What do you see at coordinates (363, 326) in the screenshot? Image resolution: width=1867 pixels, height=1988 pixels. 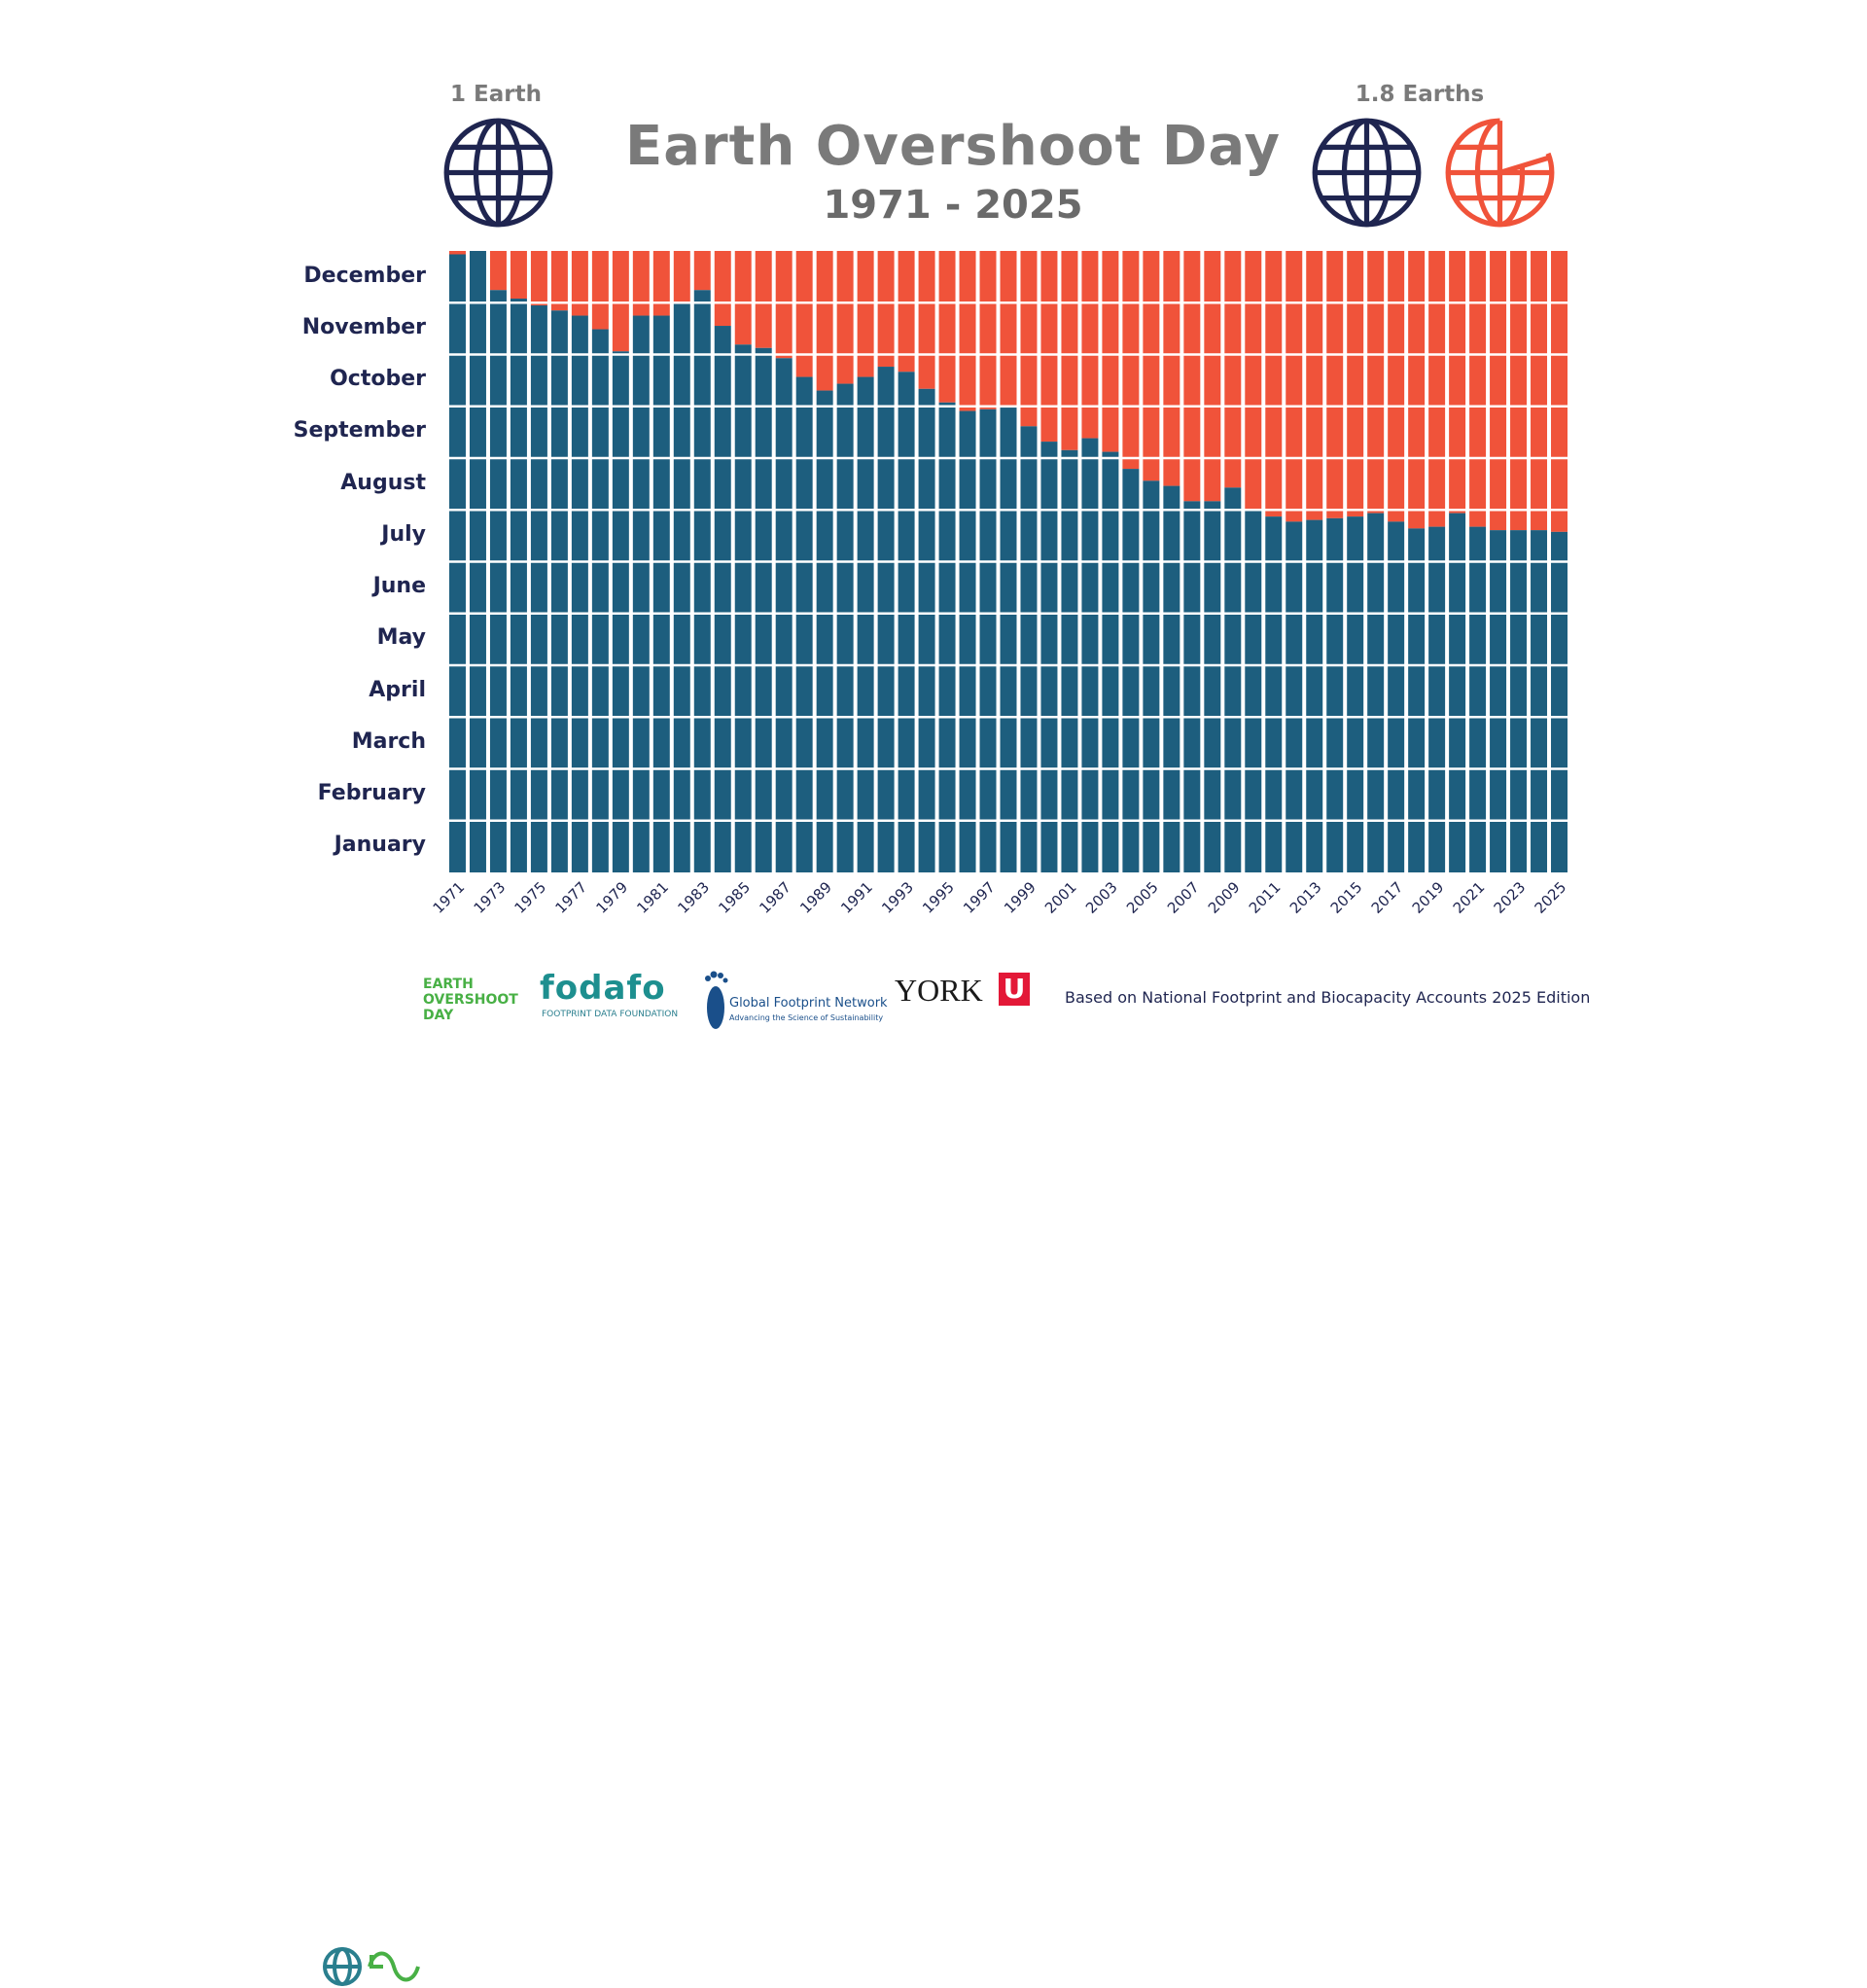 I see `month-label-november: November` at bounding box center [363, 326].